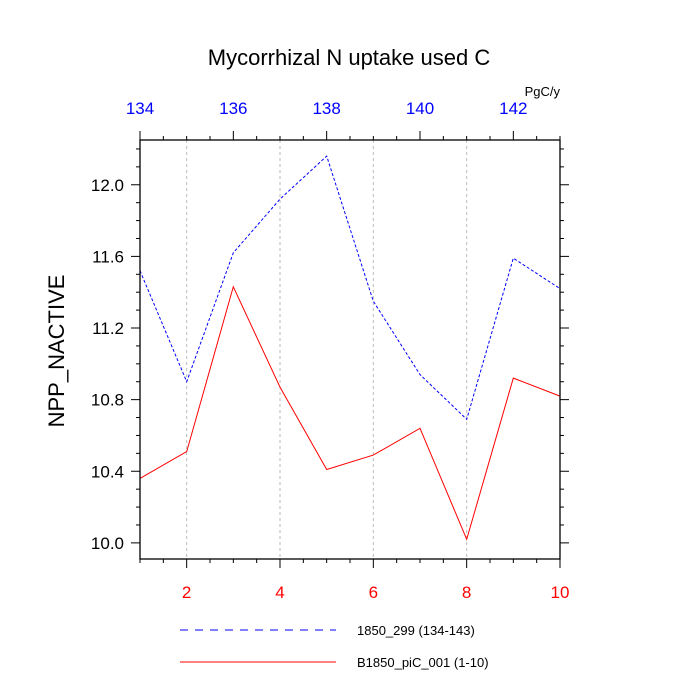  Describe the element at coordinates (140, 108) in the screenshot. I see `x-top-tick-label: 134` at that location.